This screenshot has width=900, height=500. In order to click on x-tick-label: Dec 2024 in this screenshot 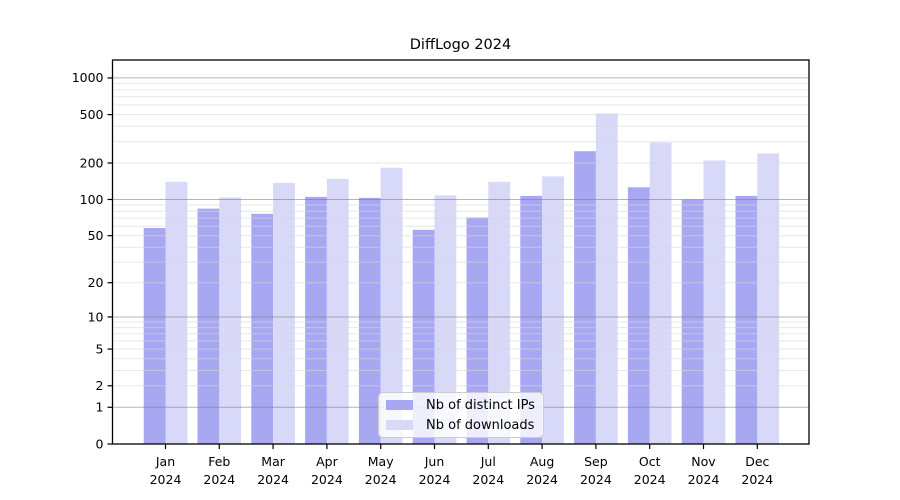, I will do `click(757, 470)`.